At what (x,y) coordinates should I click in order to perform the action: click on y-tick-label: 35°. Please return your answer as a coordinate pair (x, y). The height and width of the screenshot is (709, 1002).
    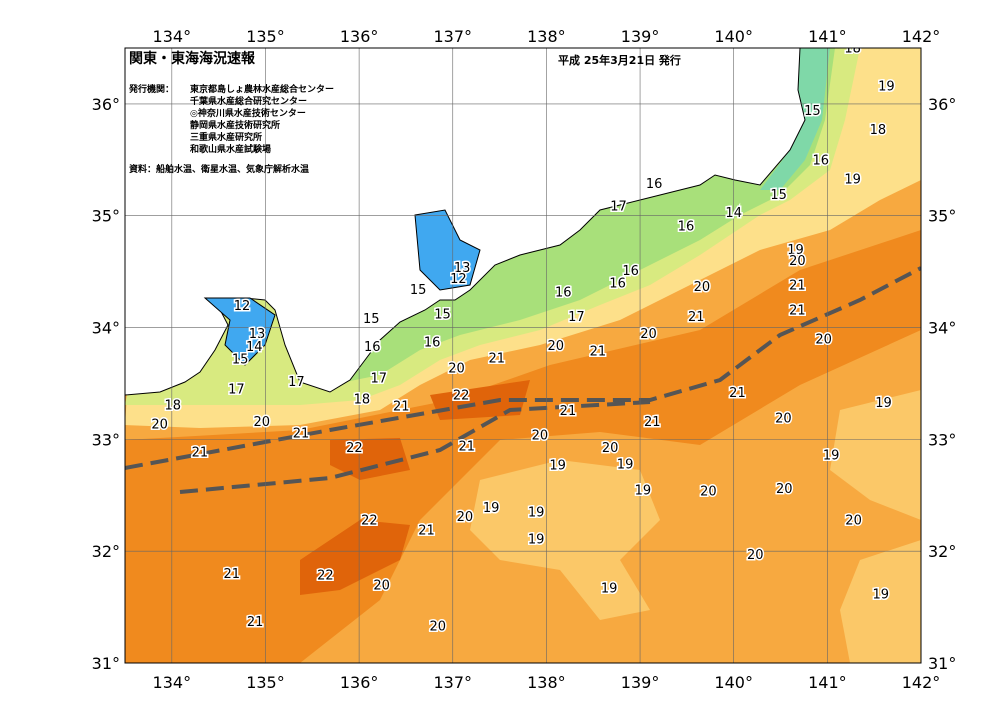
    Looking at the image, I should click on (942, 216).